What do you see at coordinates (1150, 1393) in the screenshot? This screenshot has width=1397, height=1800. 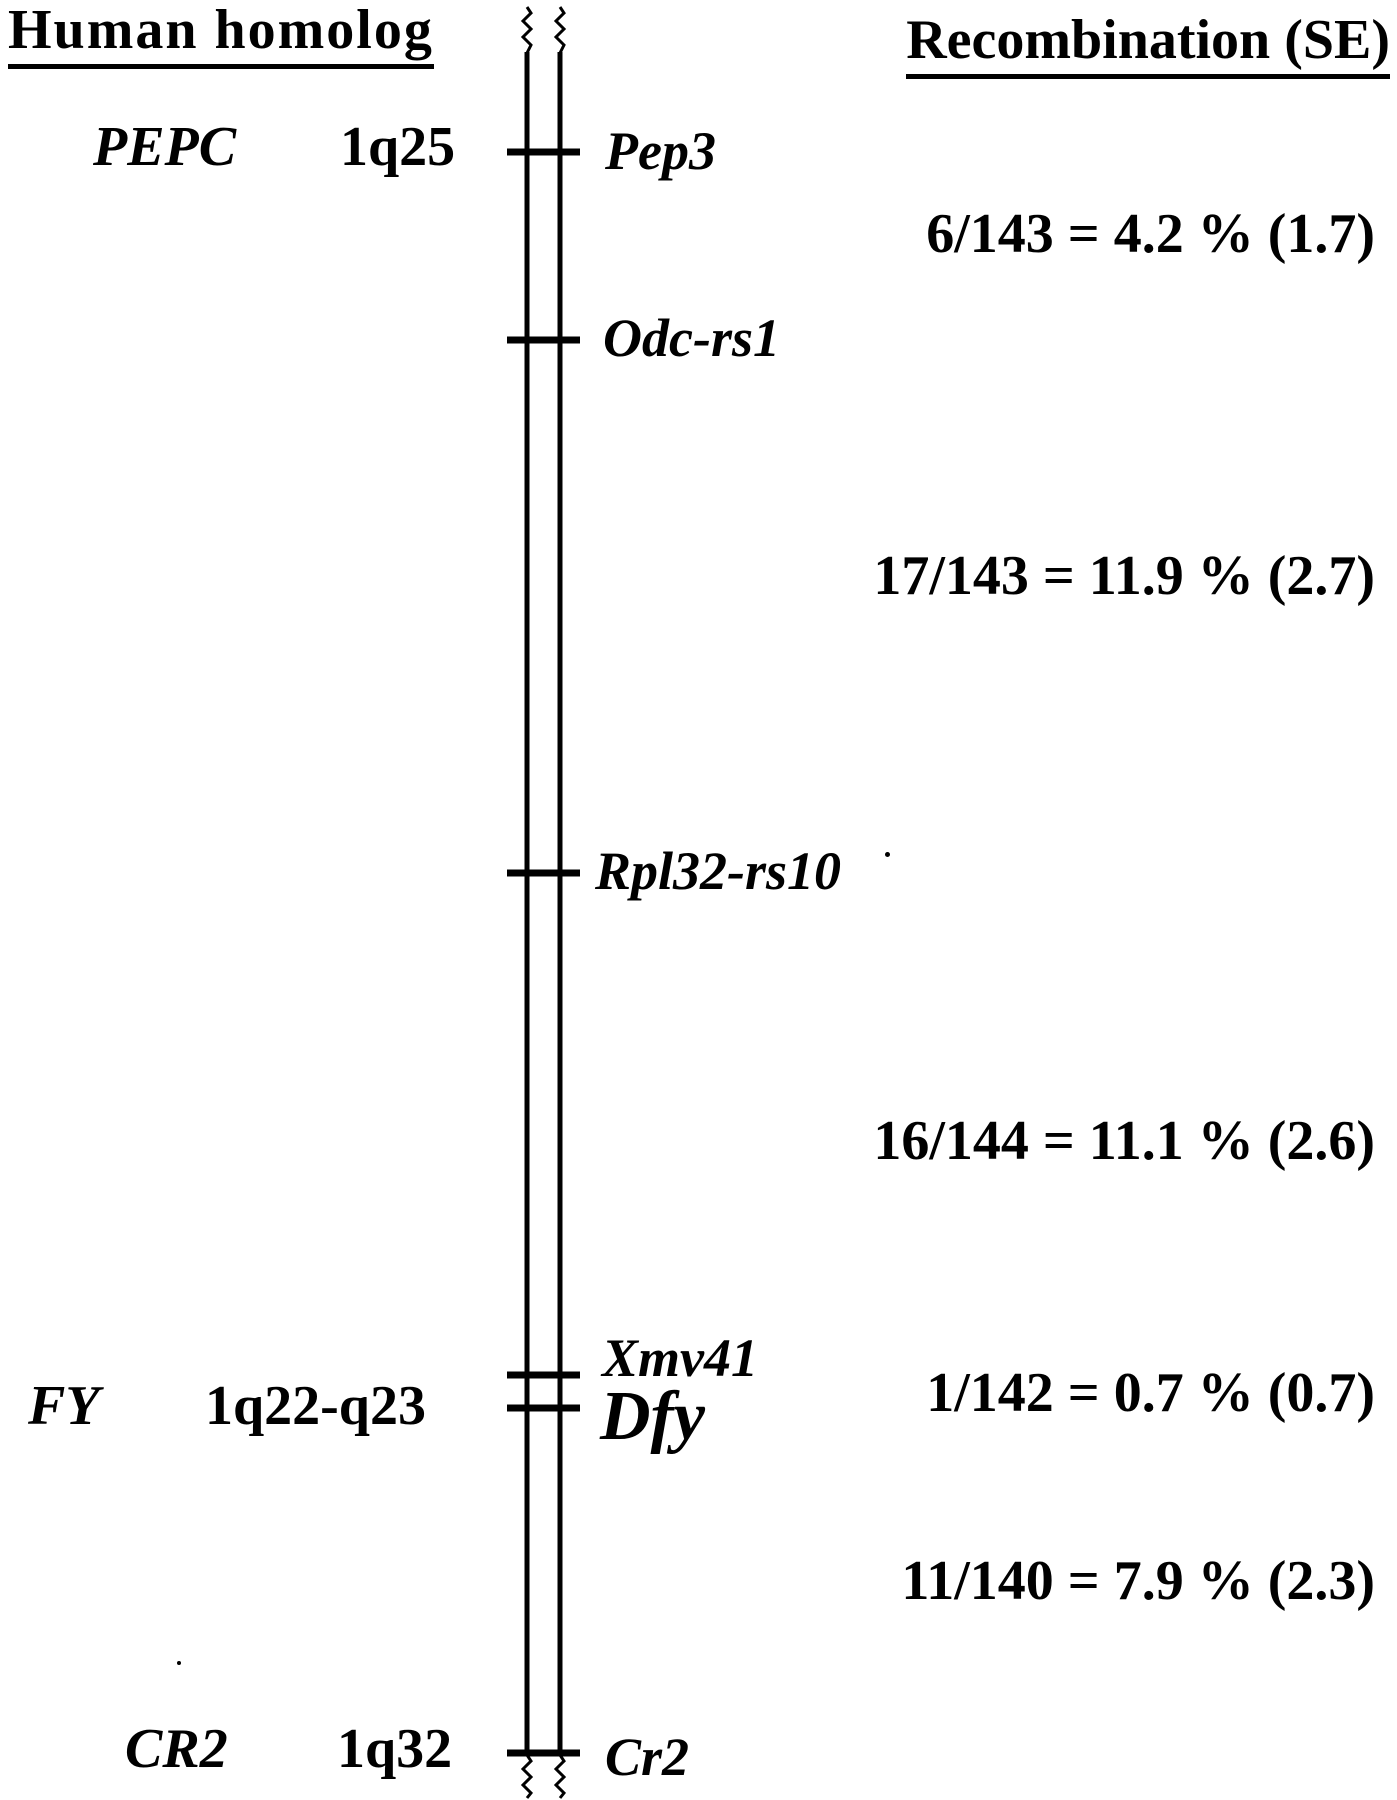 I see `recombination-value-xmv41-dfy: 1/142 = 0.7 % (0.7)` at bounding box center [1150, 1393].